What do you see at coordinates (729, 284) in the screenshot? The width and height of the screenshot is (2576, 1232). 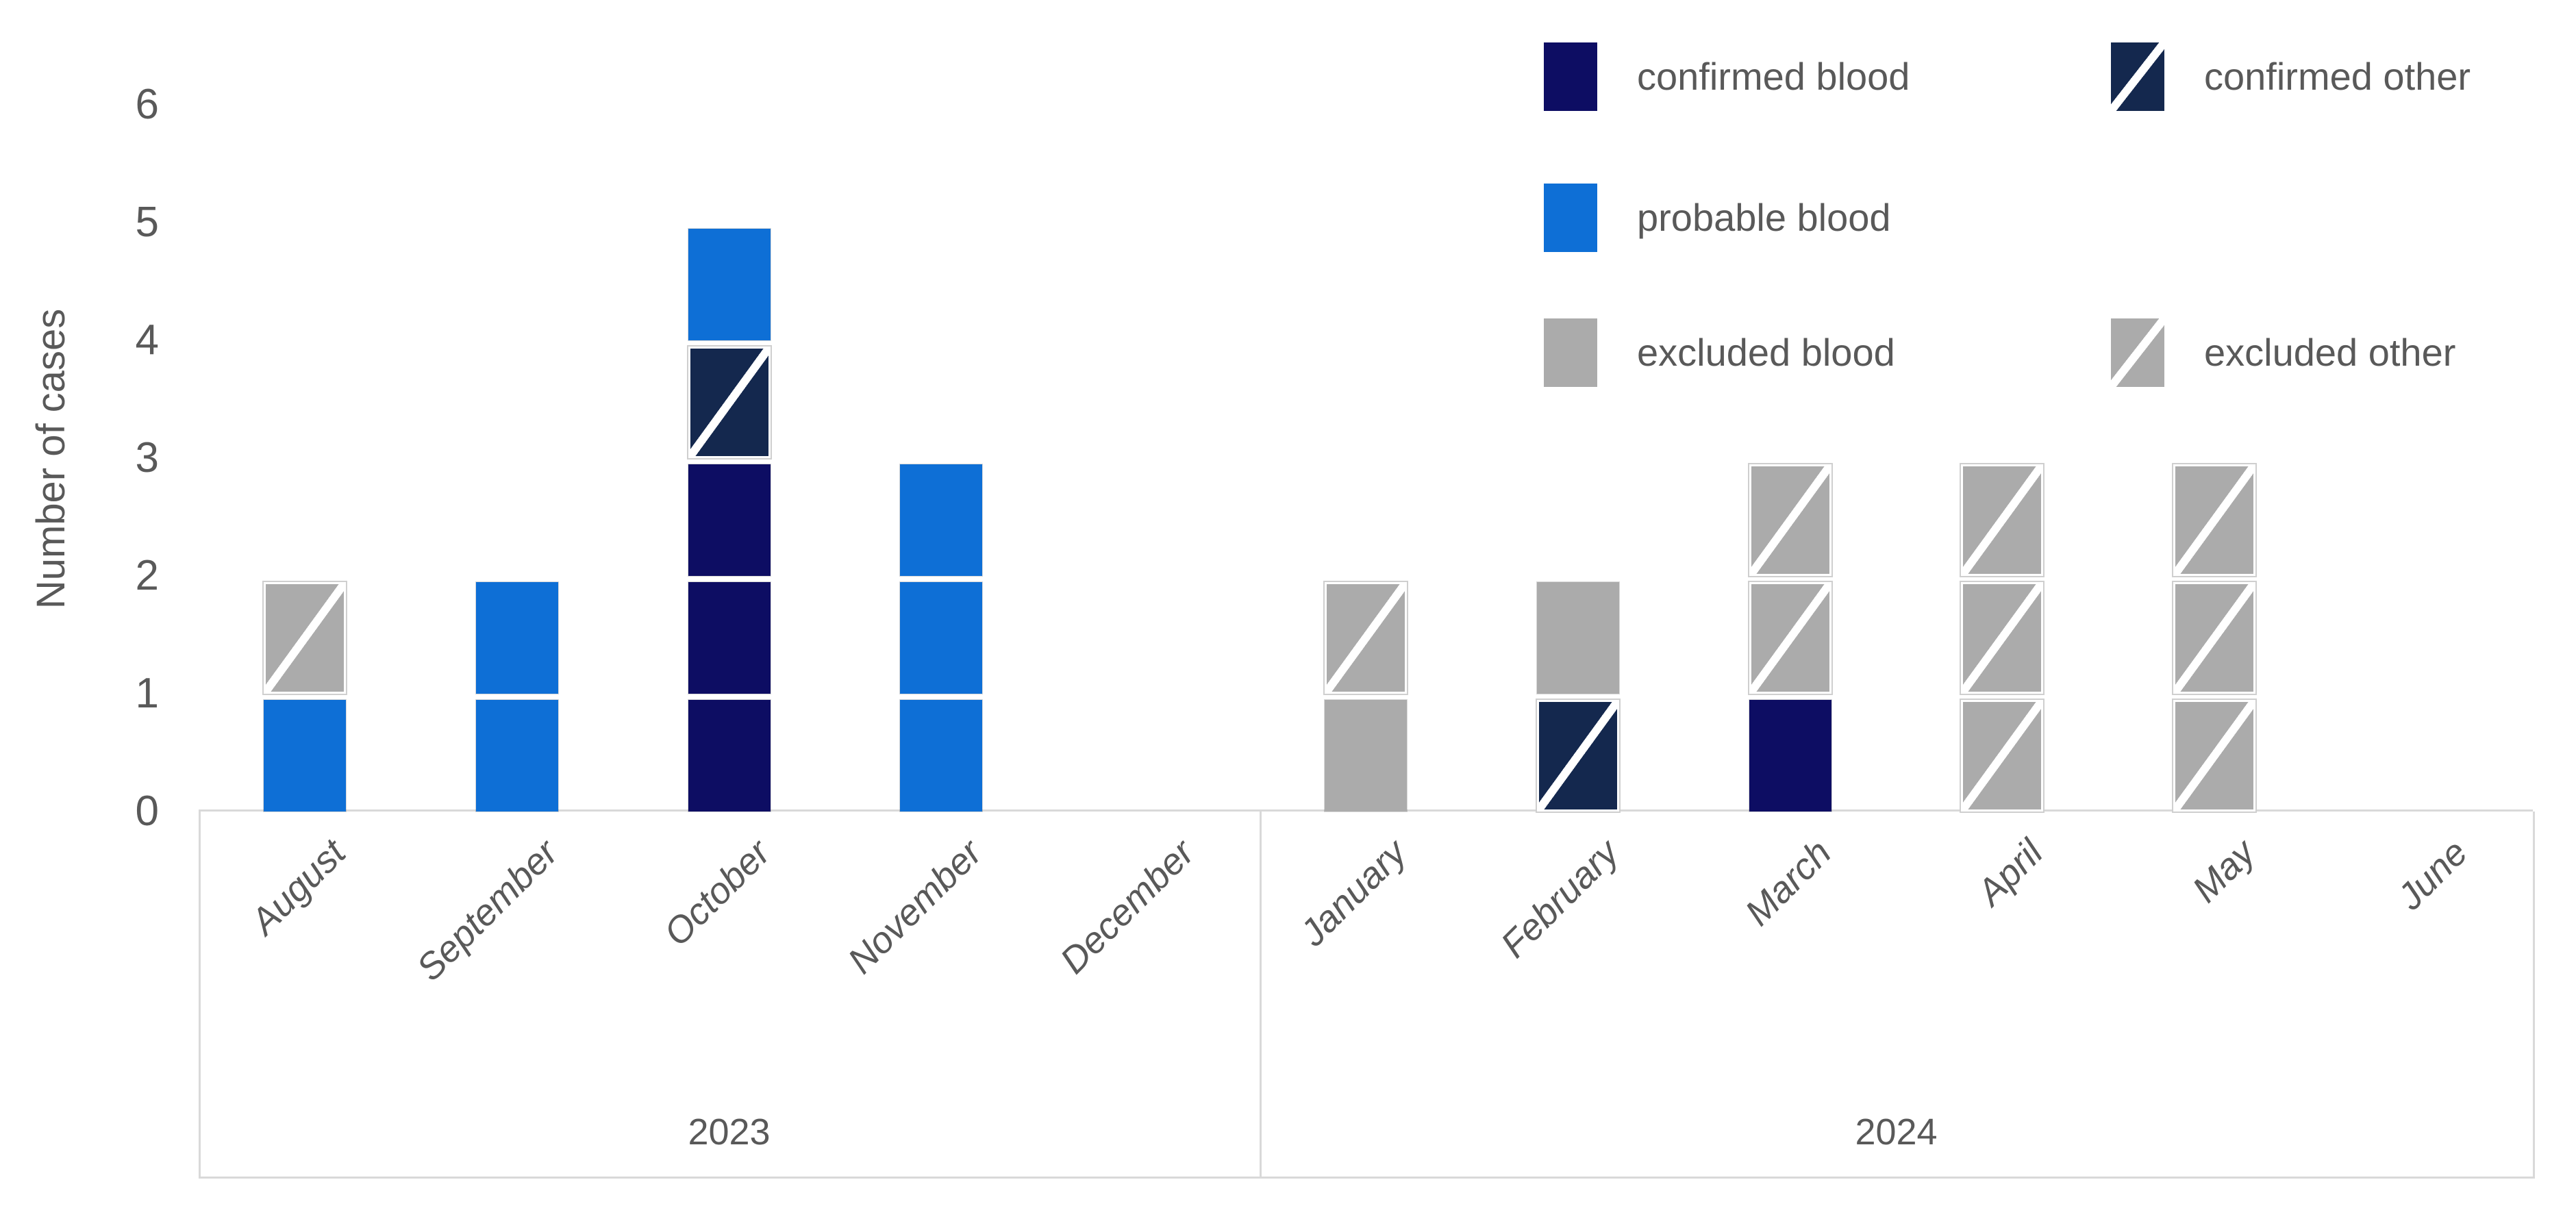 I see `bar-segment-october-2023-5-probable_blood` at bounding box center [729, 284].